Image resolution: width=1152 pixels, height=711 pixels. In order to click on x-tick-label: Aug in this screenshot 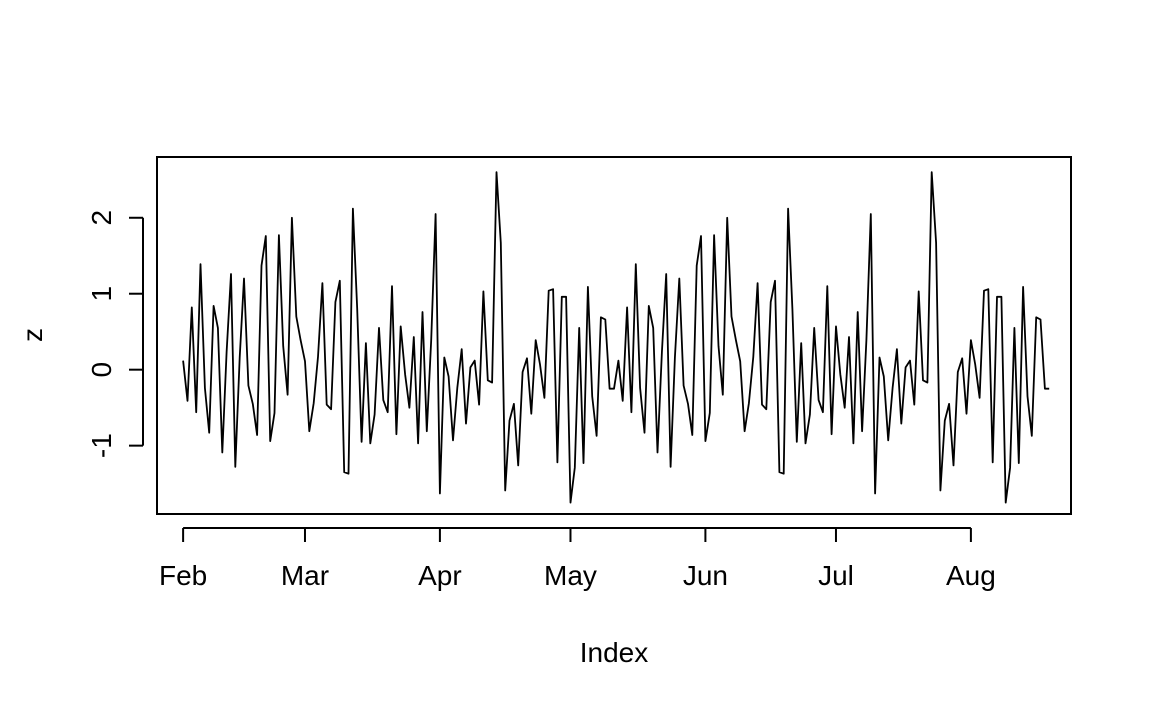, I will do `click(971, 575)`.